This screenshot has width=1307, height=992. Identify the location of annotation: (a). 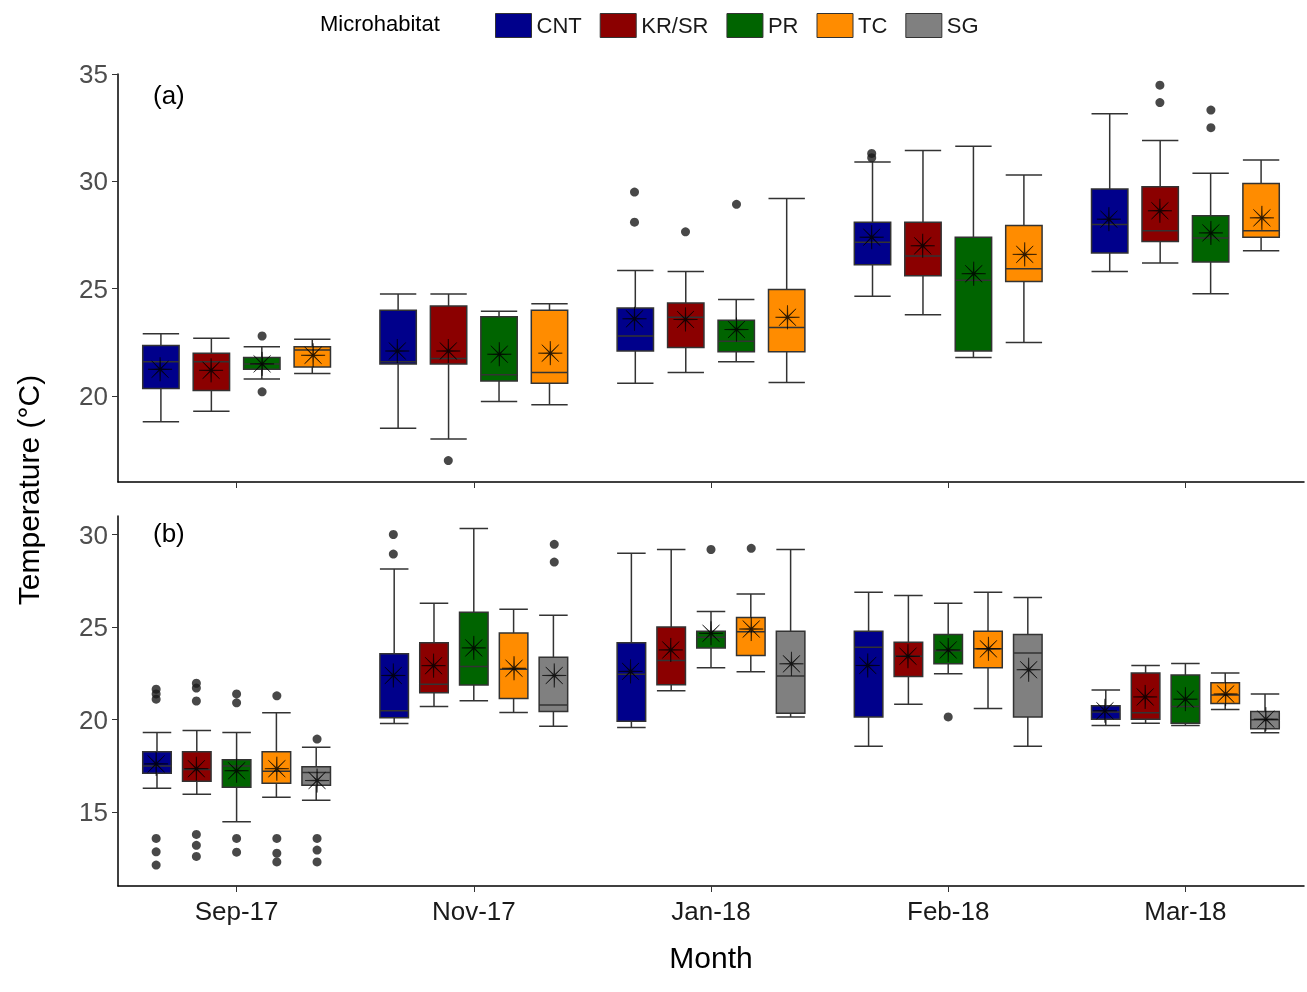
(169, 95).